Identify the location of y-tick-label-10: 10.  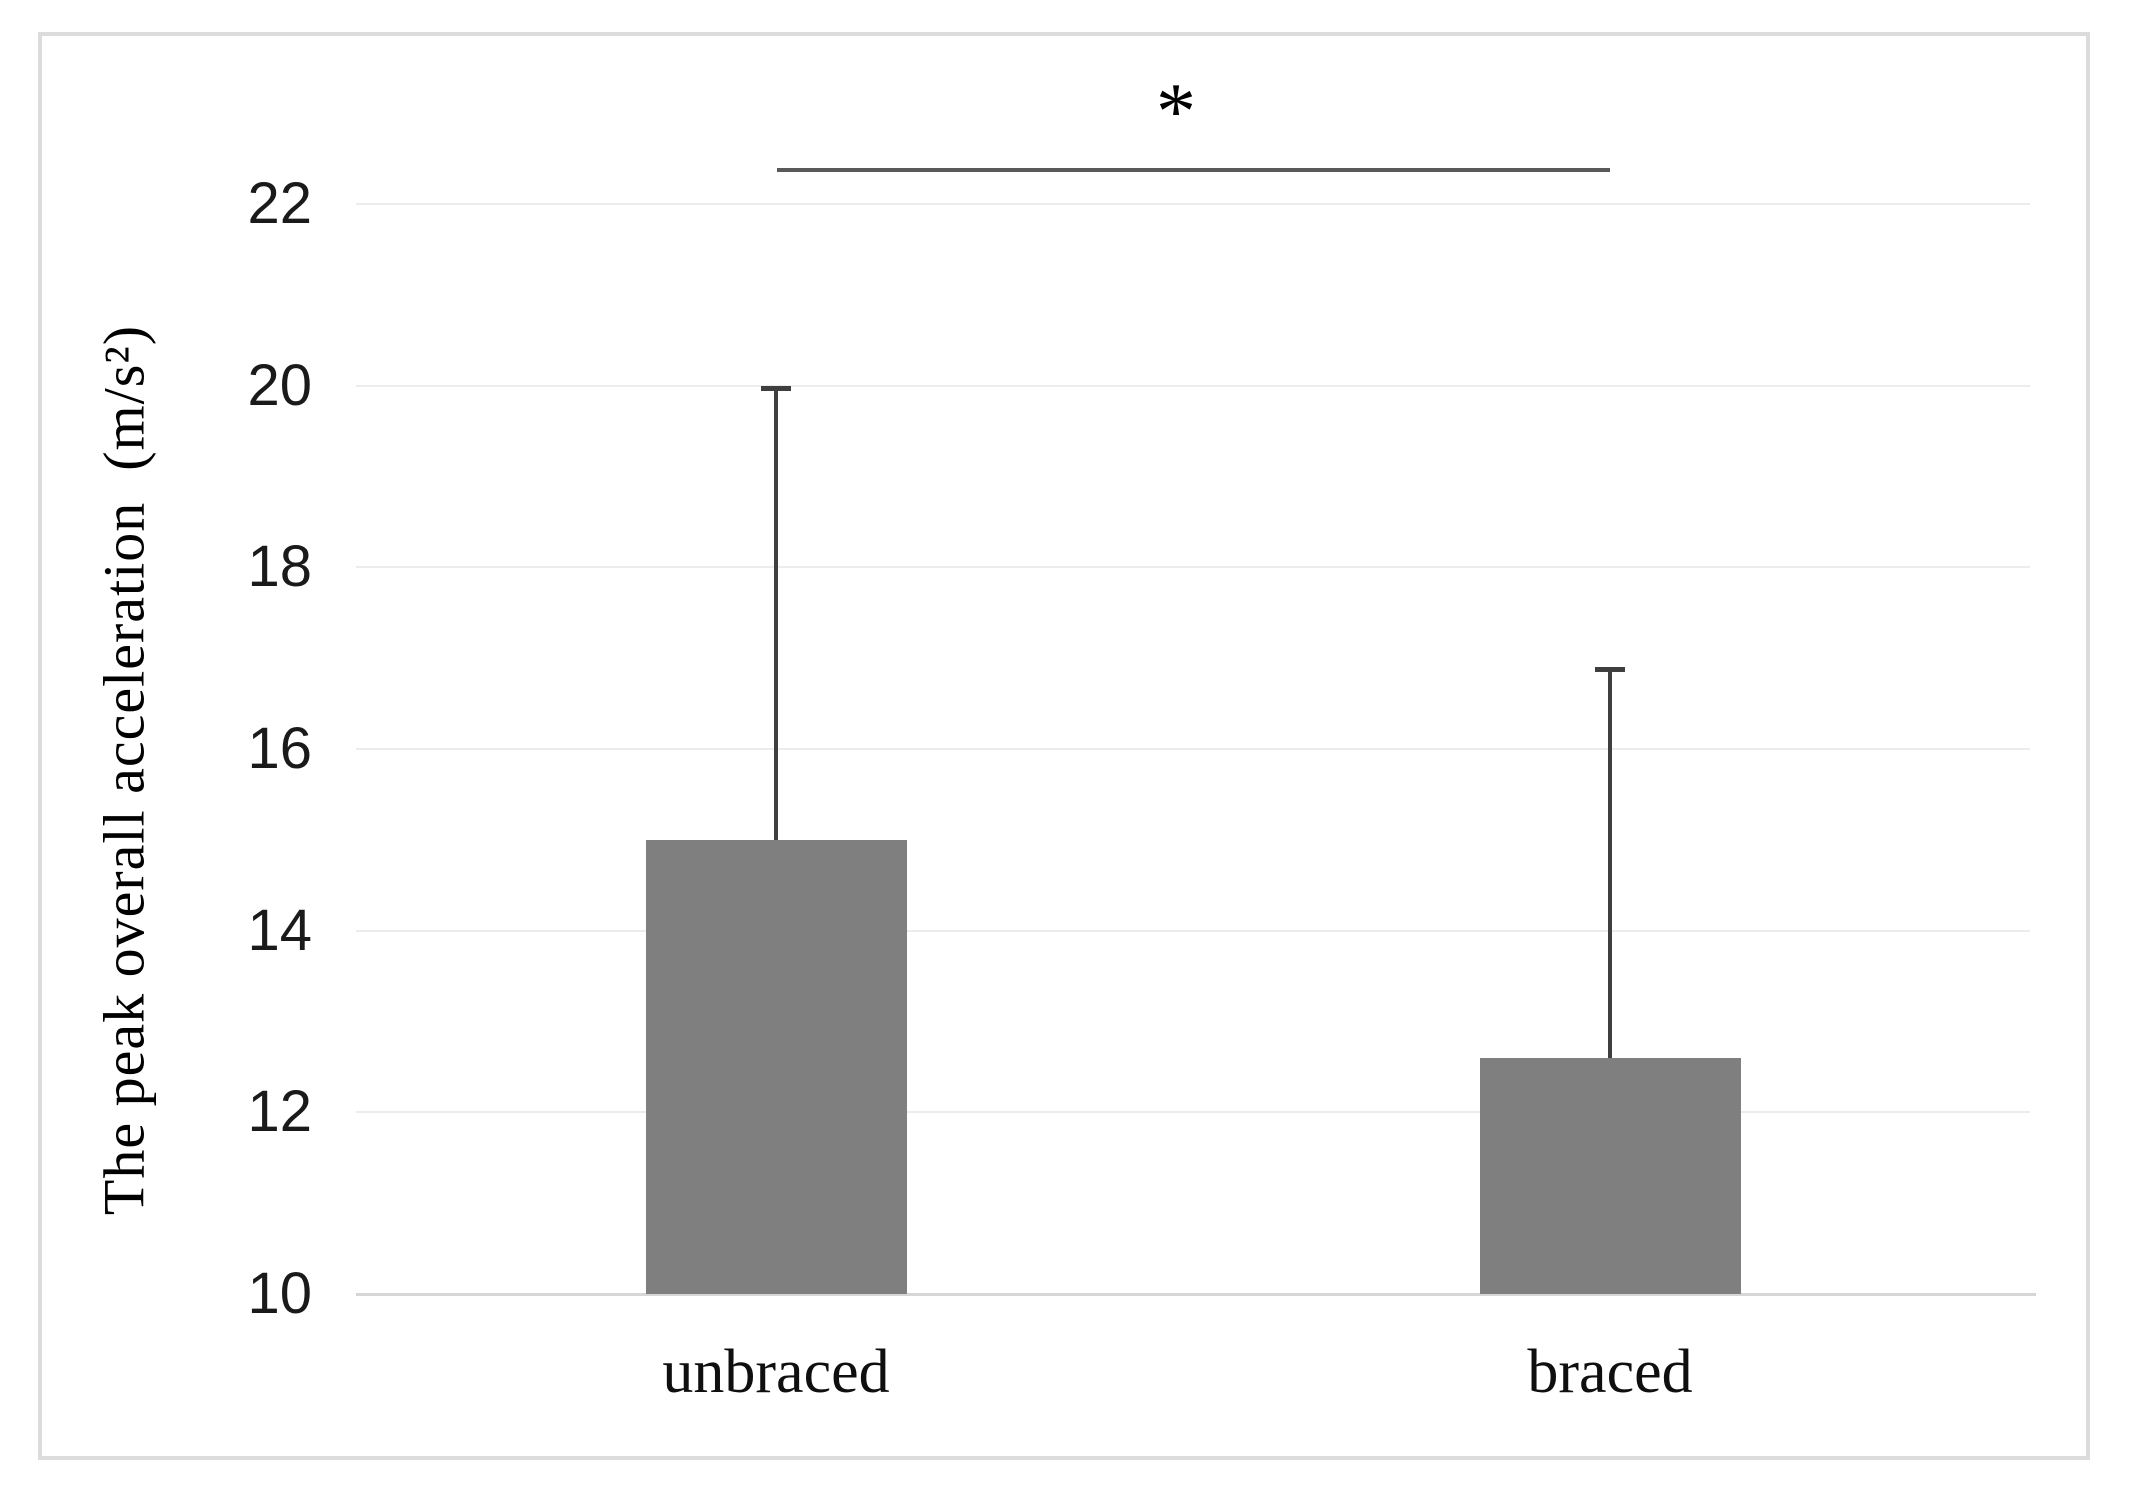
(279, 1293).